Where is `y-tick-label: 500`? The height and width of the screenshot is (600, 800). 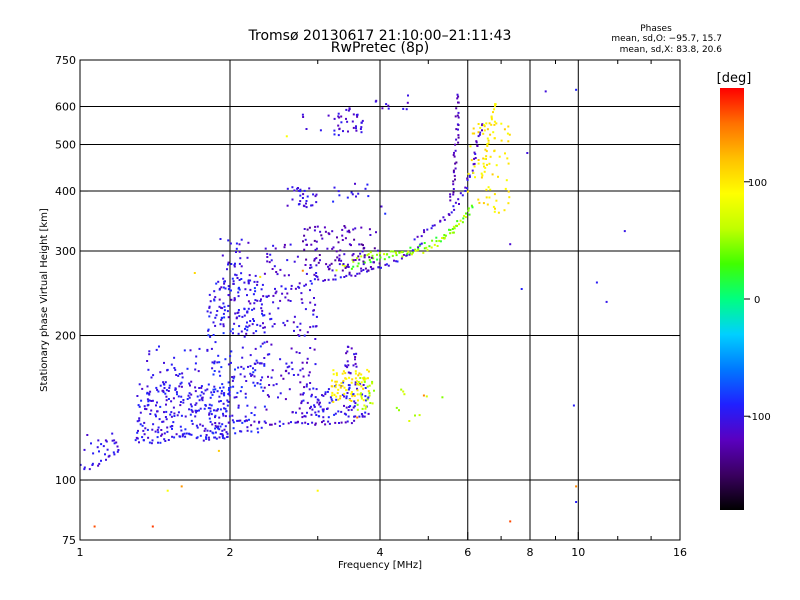 y-tick-label: 500 is located at coordinates (65, 145).